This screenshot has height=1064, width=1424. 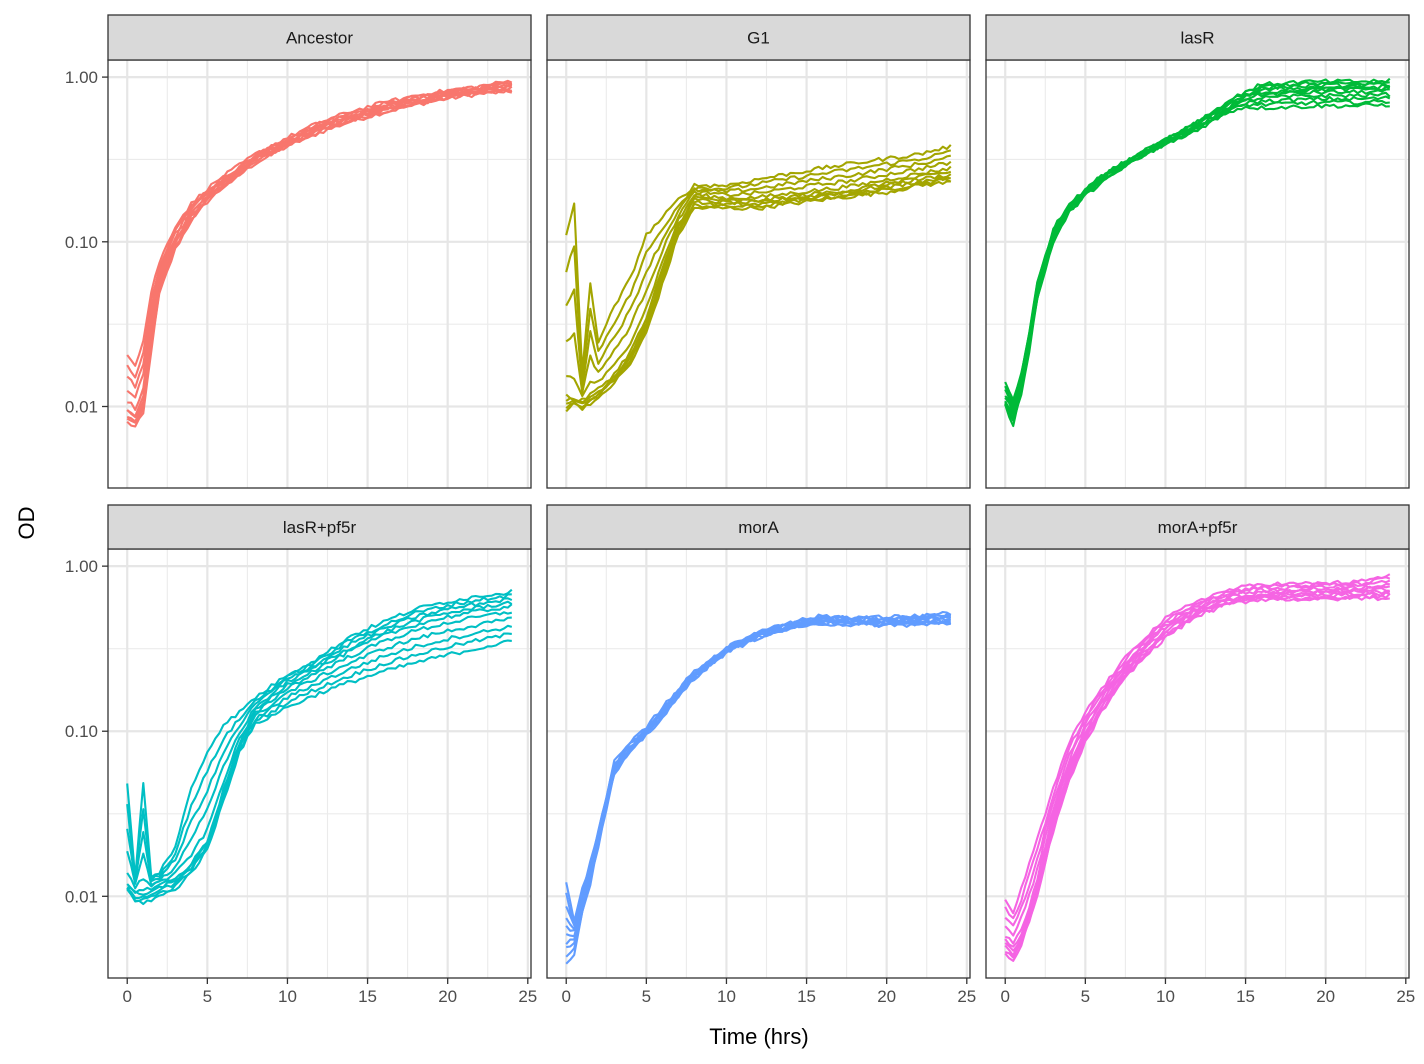 I want to click on facet-strip-label: morA, so click(x=758, y=527).